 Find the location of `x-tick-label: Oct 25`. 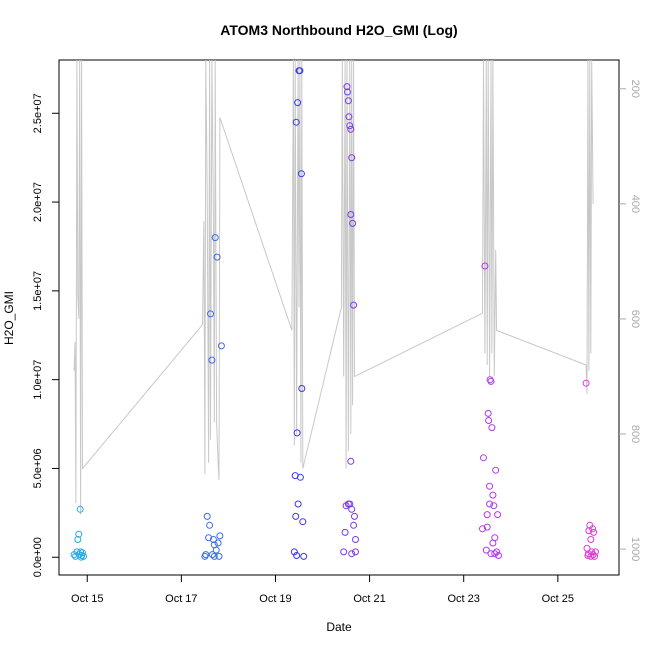

x-tick-label: Oct 25 is located at coordinates (558, 599).